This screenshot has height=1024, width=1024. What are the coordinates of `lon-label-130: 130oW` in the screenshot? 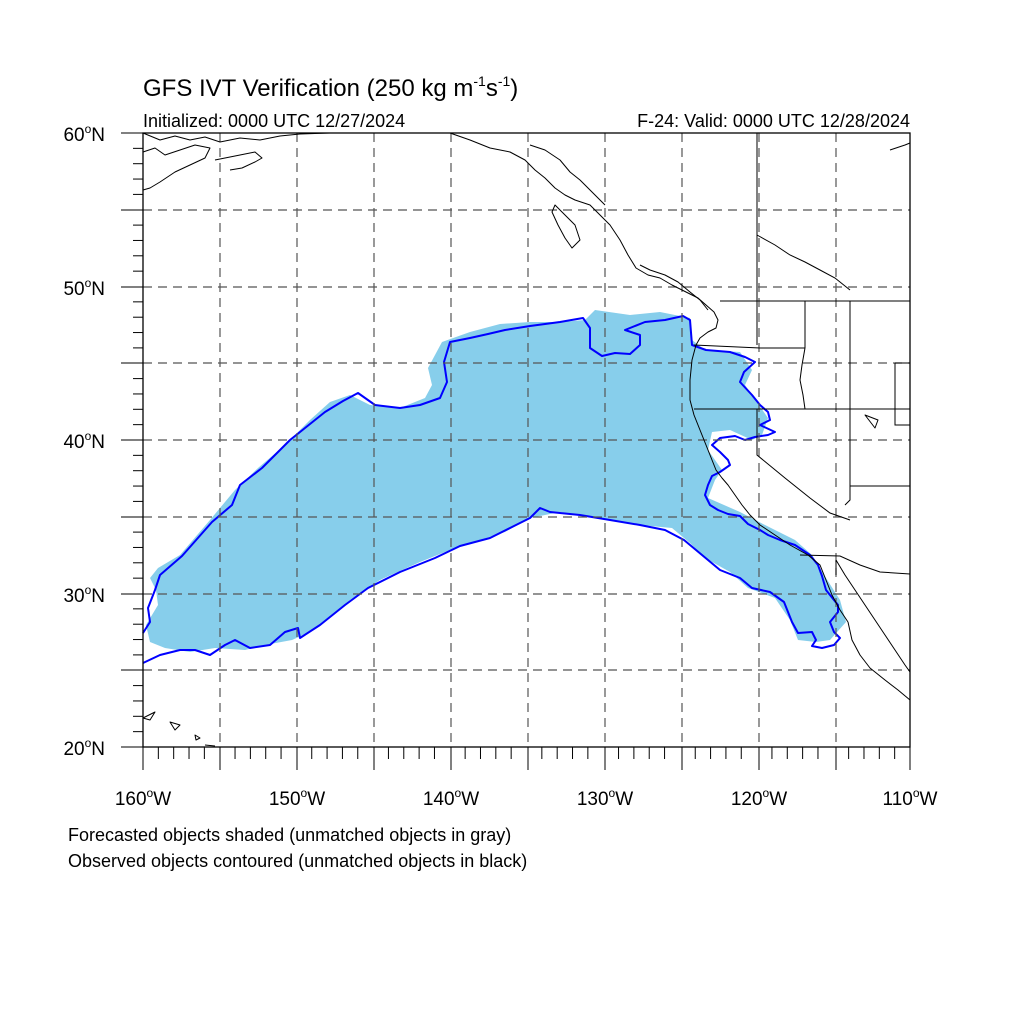 It's located at (605, 798).